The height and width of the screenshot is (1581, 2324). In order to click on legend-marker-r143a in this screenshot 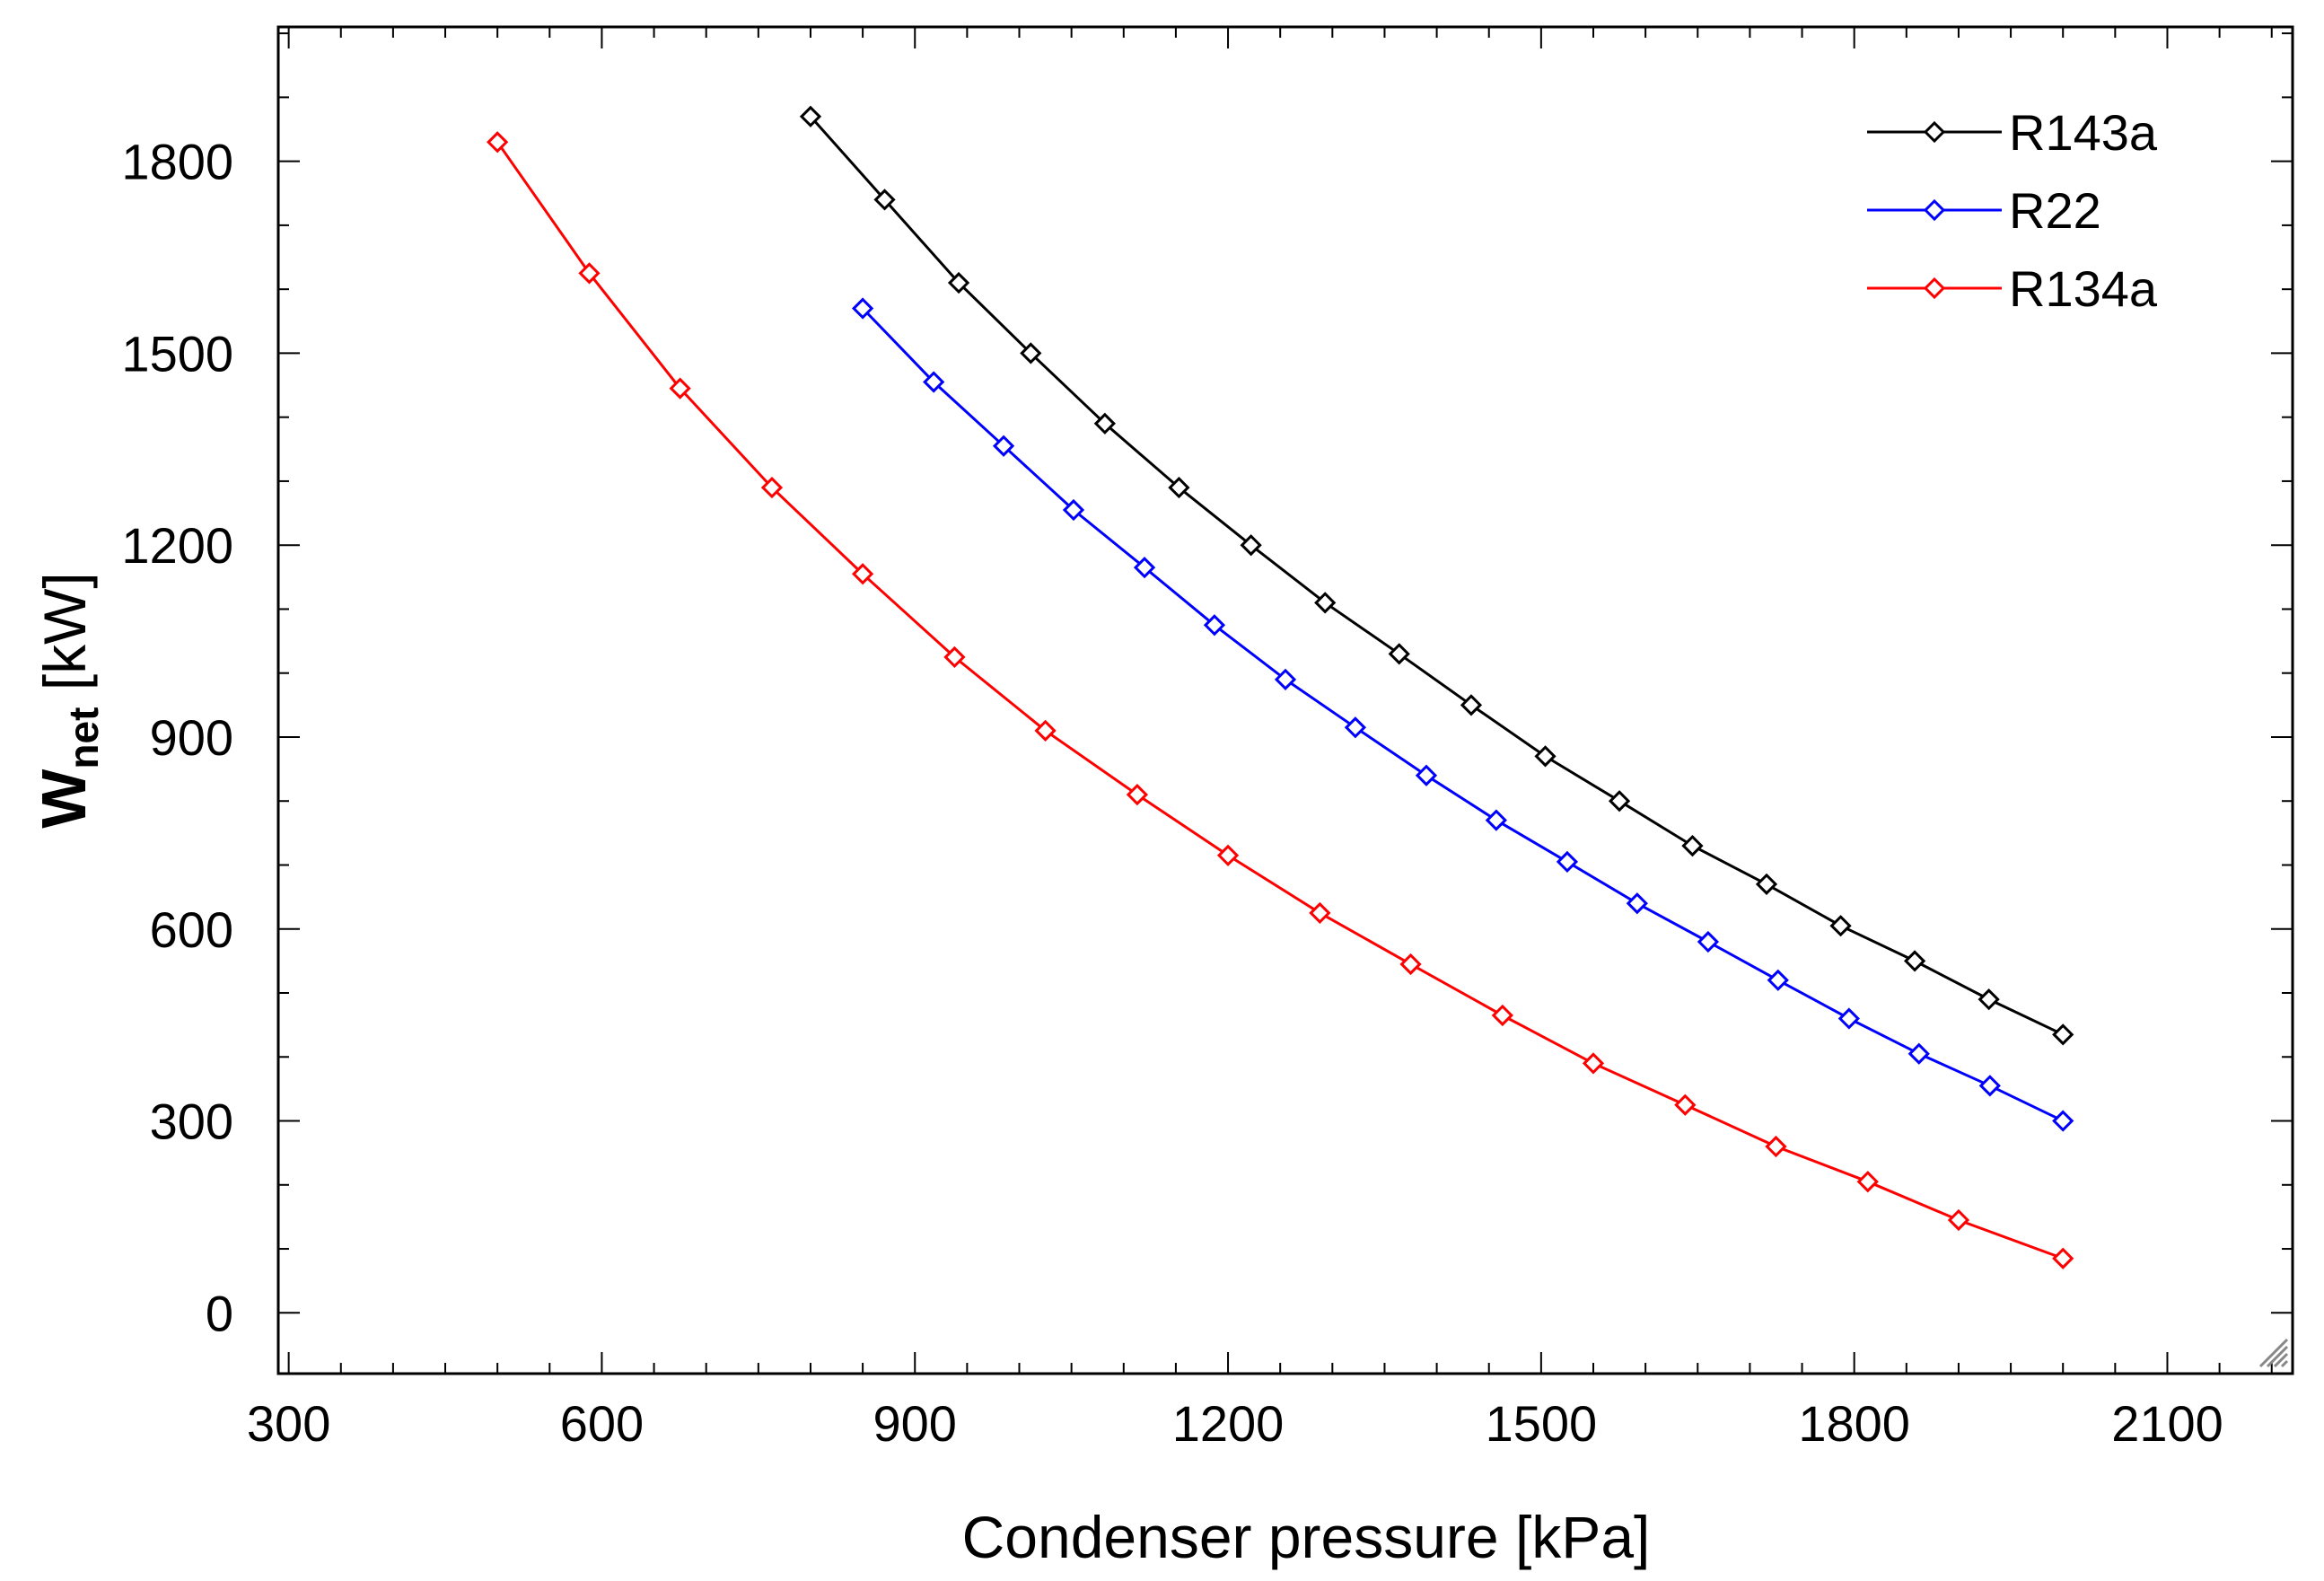, I will do `click(1934, 132)`.